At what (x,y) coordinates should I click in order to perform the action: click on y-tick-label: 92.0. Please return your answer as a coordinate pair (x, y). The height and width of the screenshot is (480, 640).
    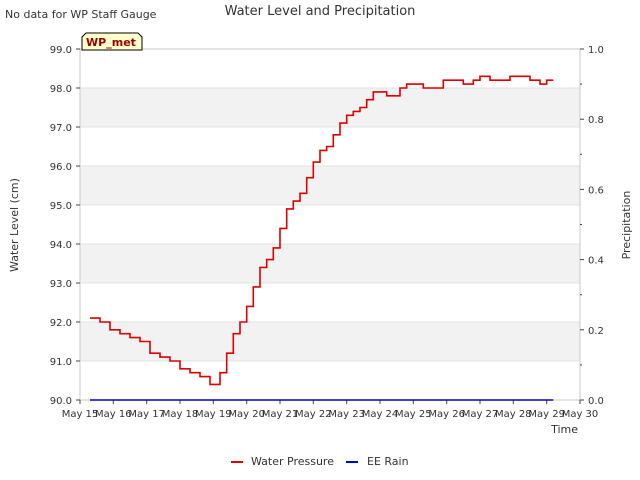
    Looking at the image, I should click on (61, 323).